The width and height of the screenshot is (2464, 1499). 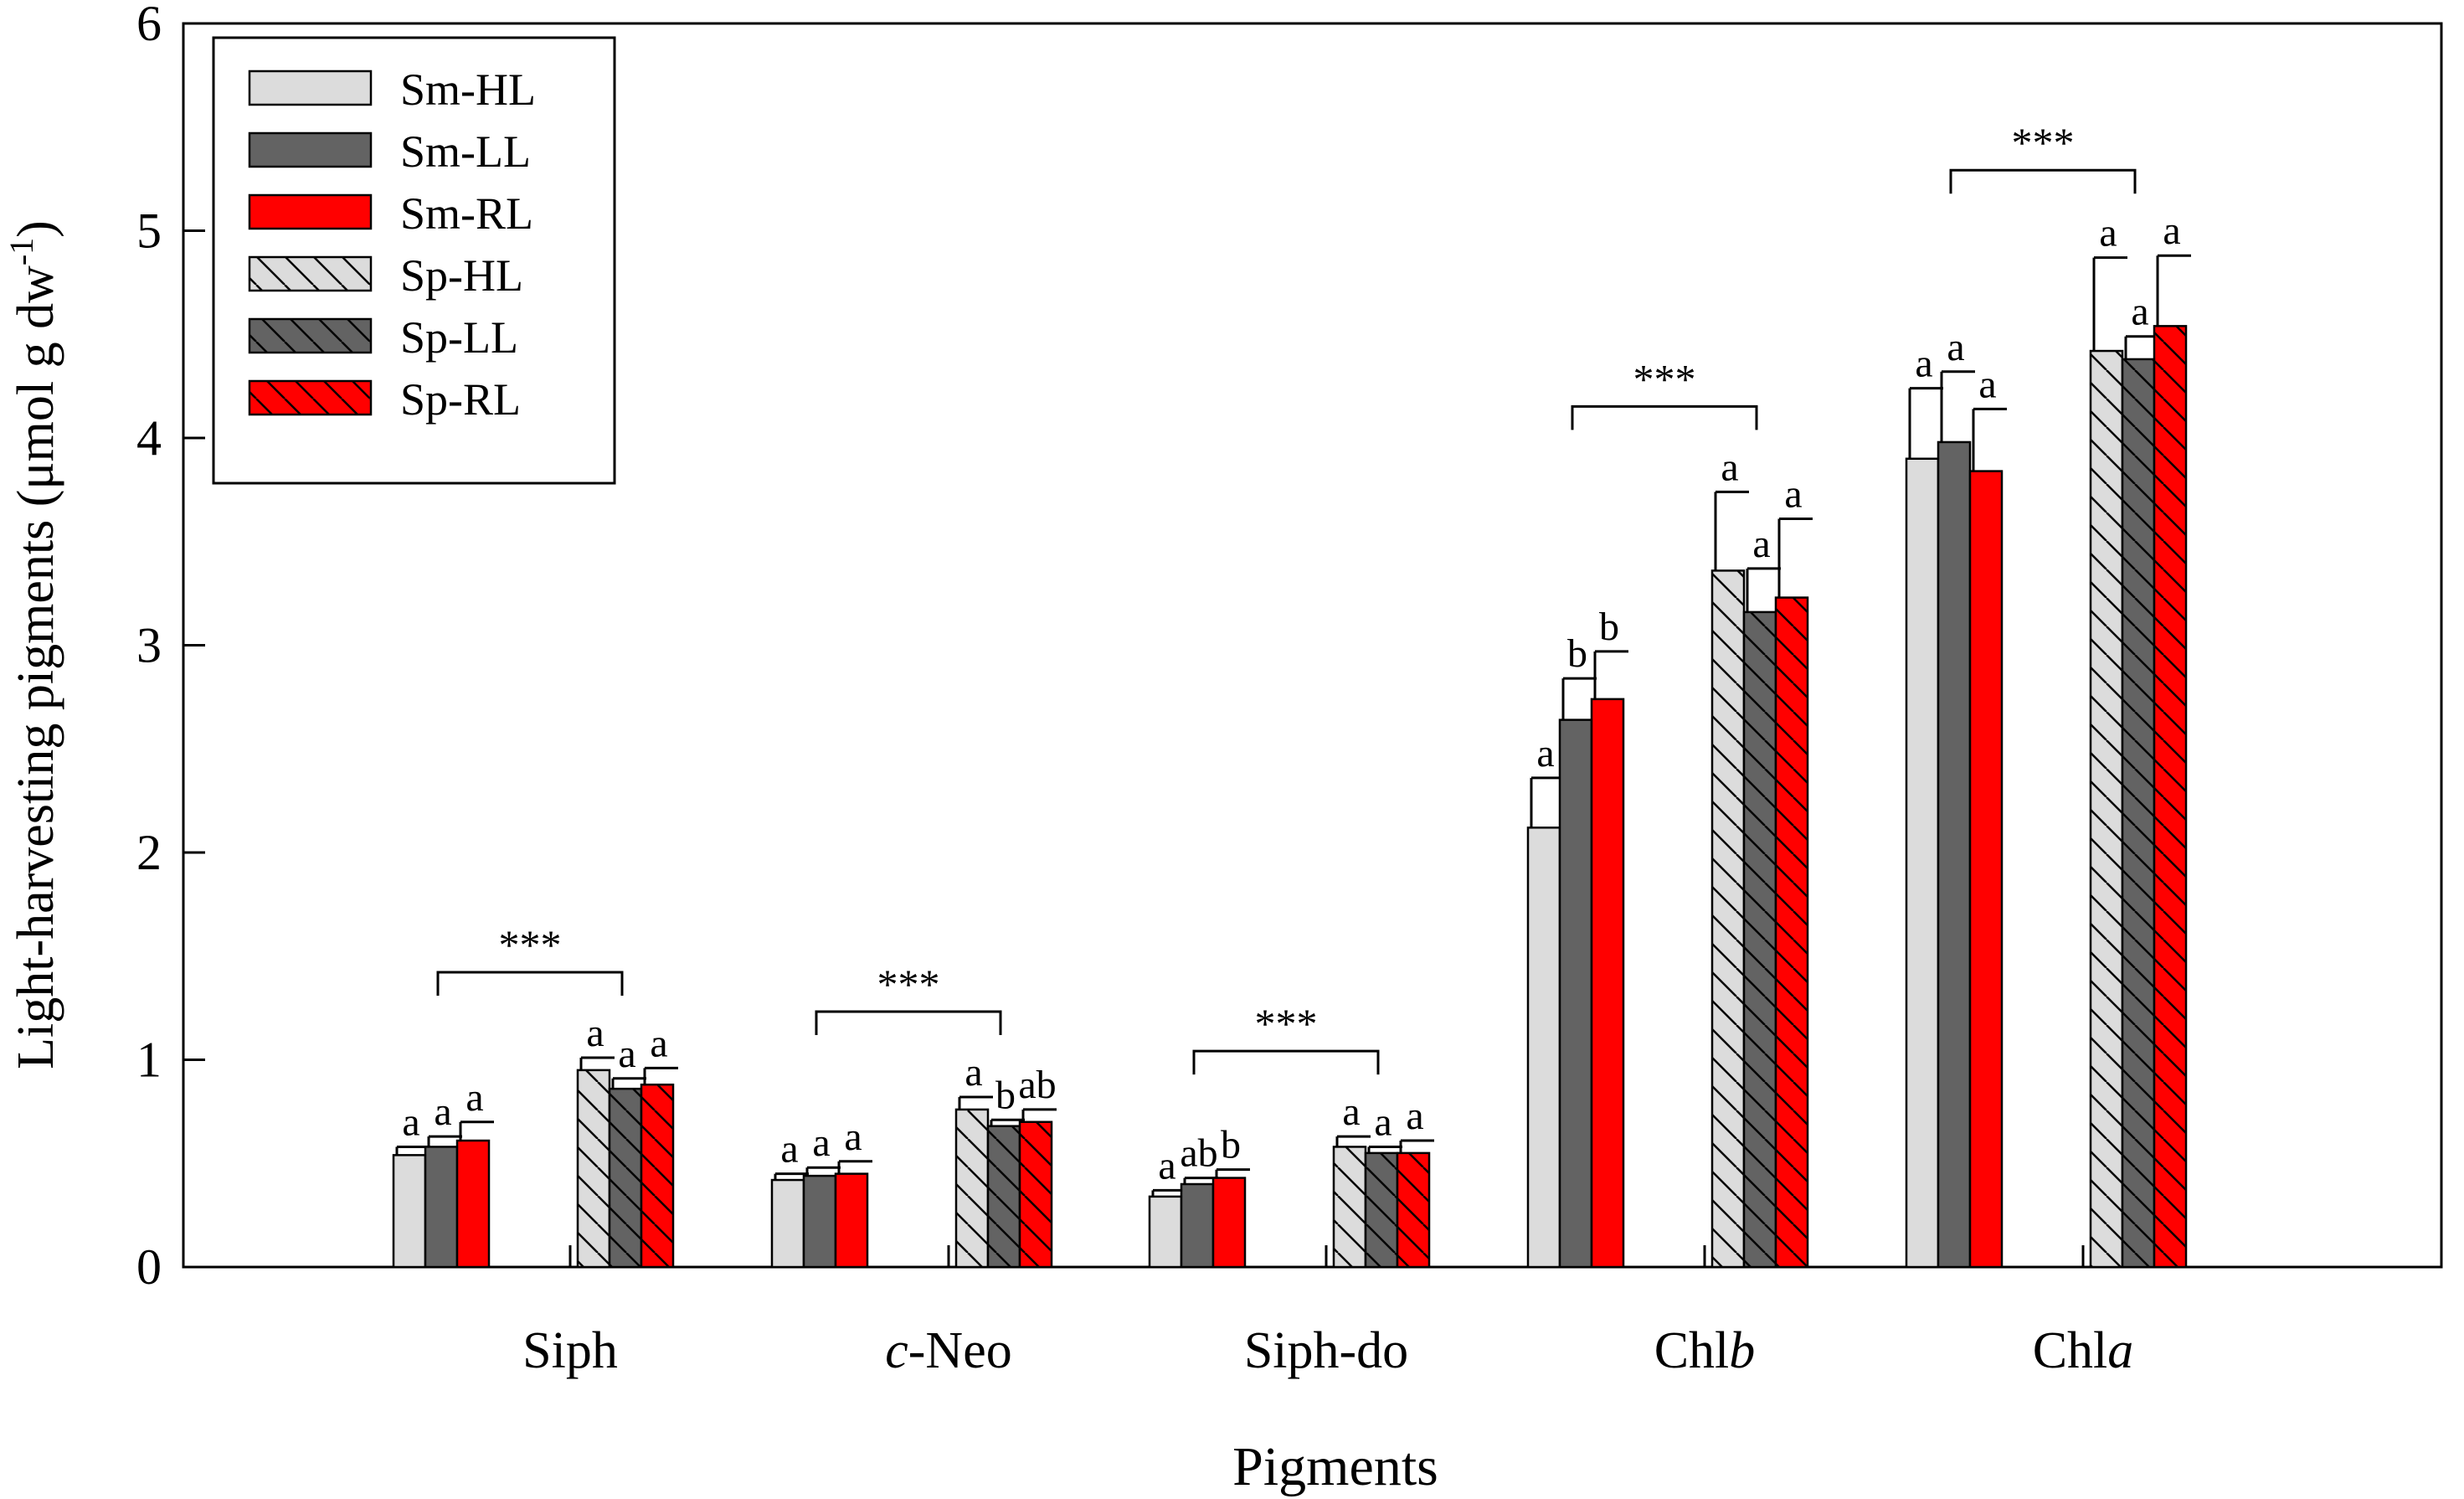 I want to click on y-axis-title-close: ), so click(x=36, y=229).